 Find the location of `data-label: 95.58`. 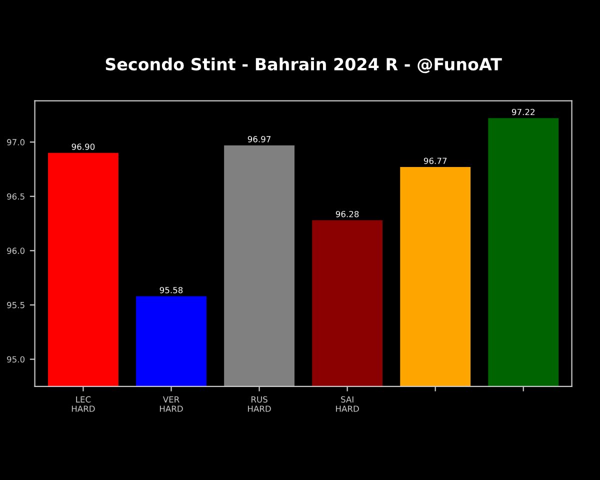

data-label: 95.58 is located at coordinates (171, 290).